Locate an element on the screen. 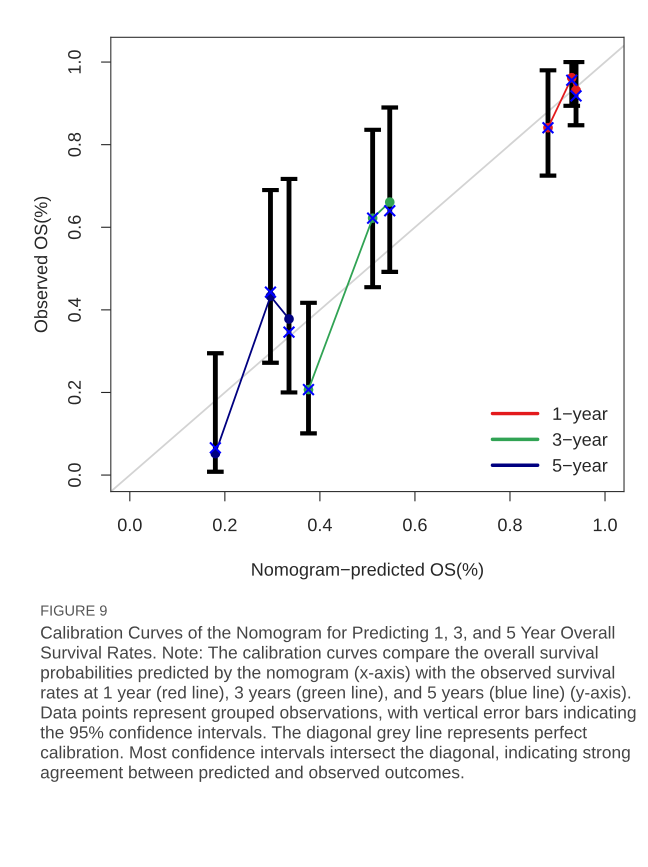  x-tick-label: 1.0 is located at coordinates (605, 525).